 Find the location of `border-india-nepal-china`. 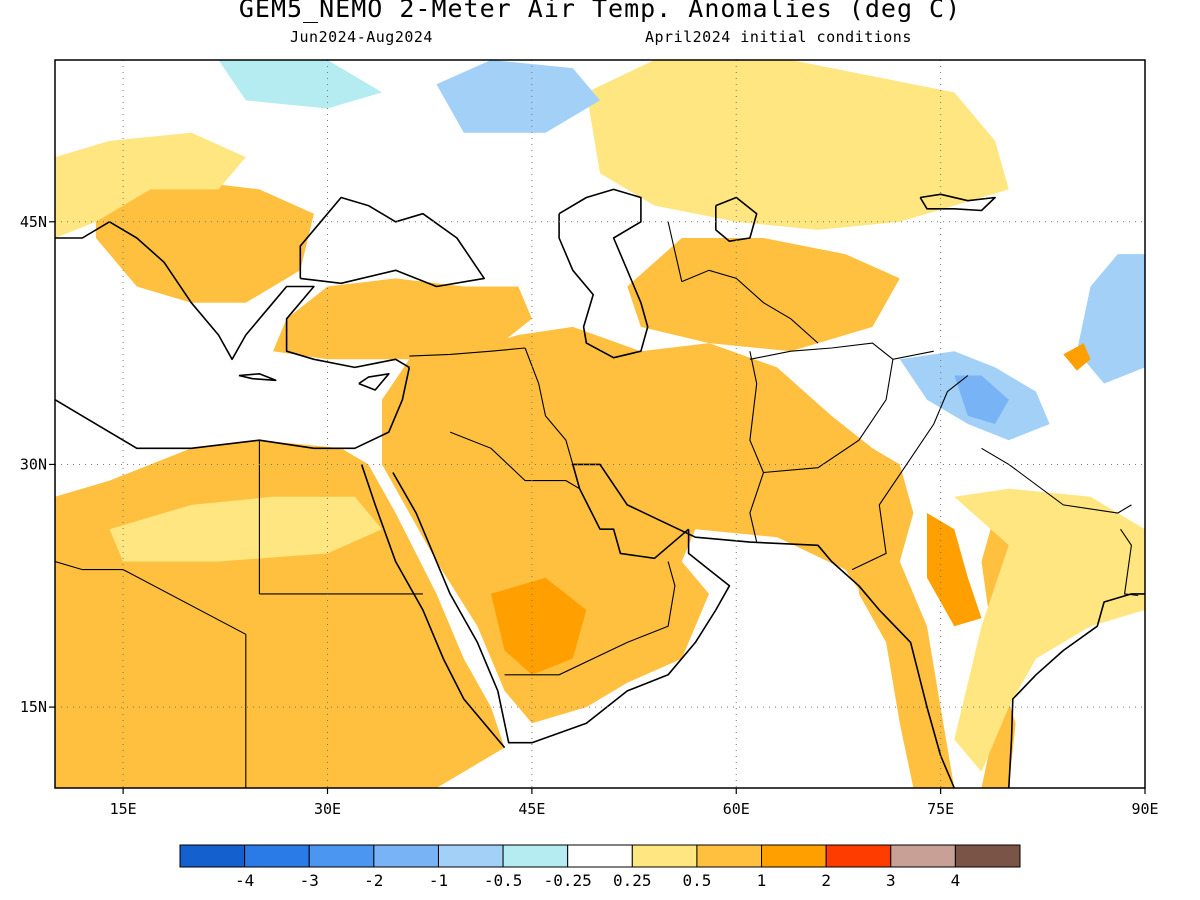

border-india-nepal-china is located at coordinates (1056, 480).